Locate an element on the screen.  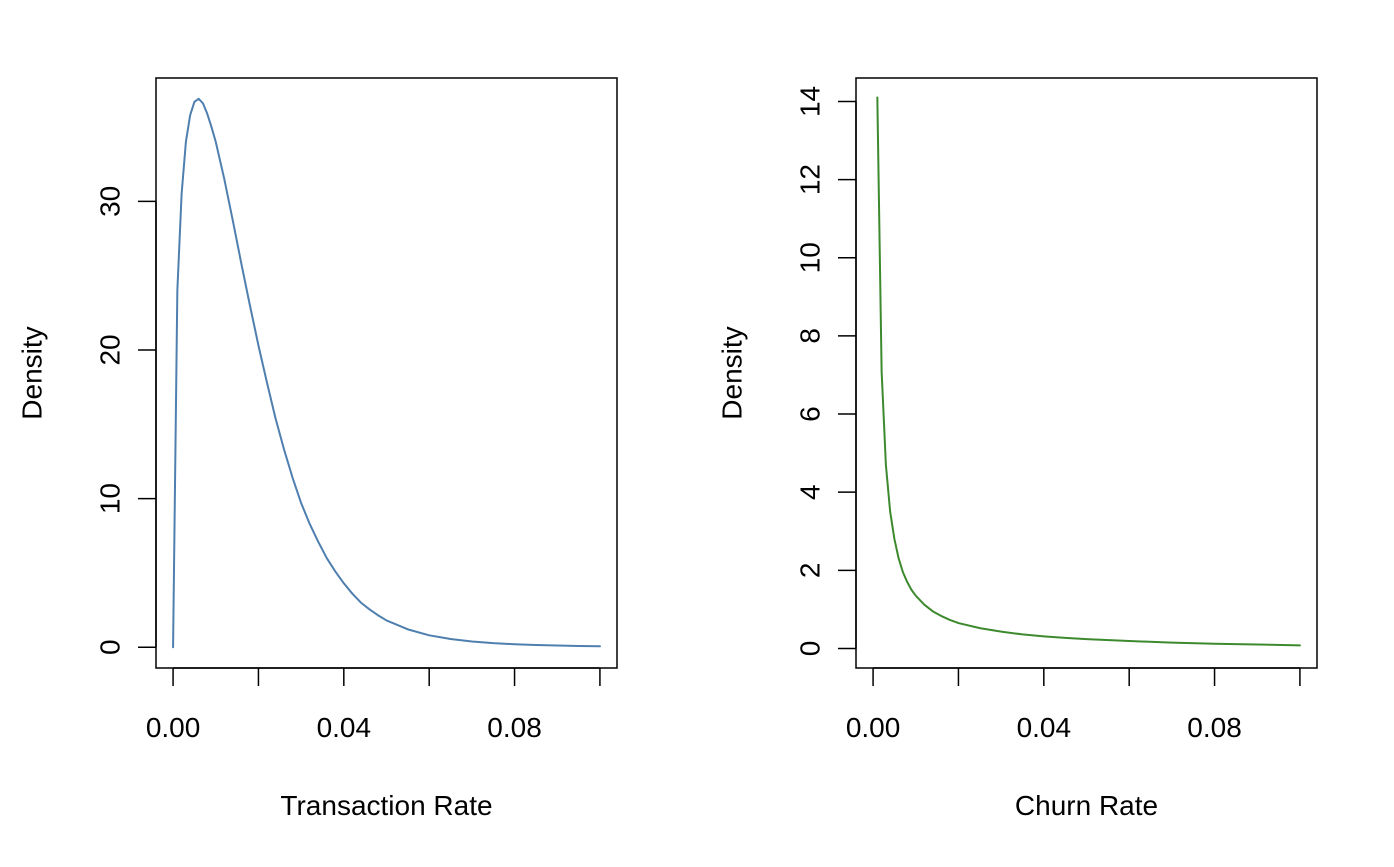
x-axis-title: Churn Rate is located at coordinates (1086, 805).